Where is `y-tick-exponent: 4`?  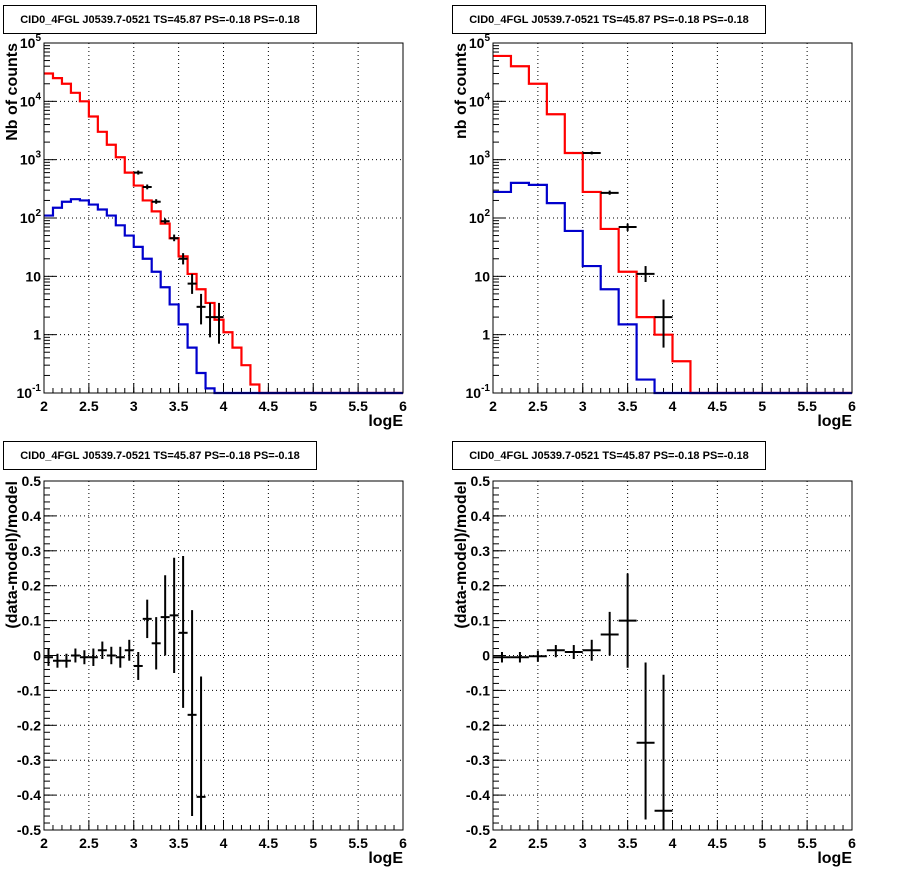 y-tick-exponent: 4 is located at coordinates (487, 96).